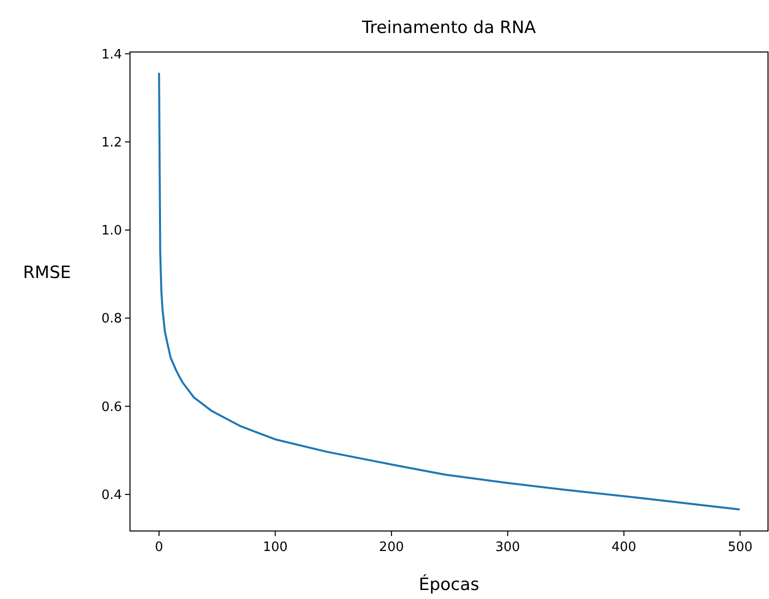 The image size is (769, 599). I want to click on x-tick-label: 400, so click(623, 547).